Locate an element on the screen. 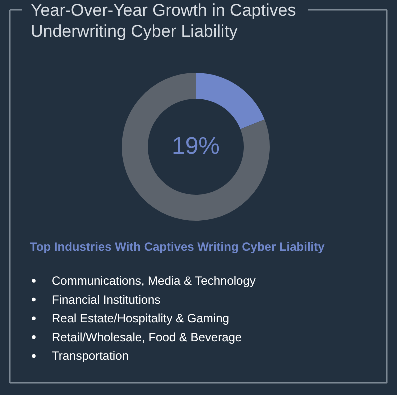  text: Year-Over-Year Growth in Captives is located at coordinates (163, 10).